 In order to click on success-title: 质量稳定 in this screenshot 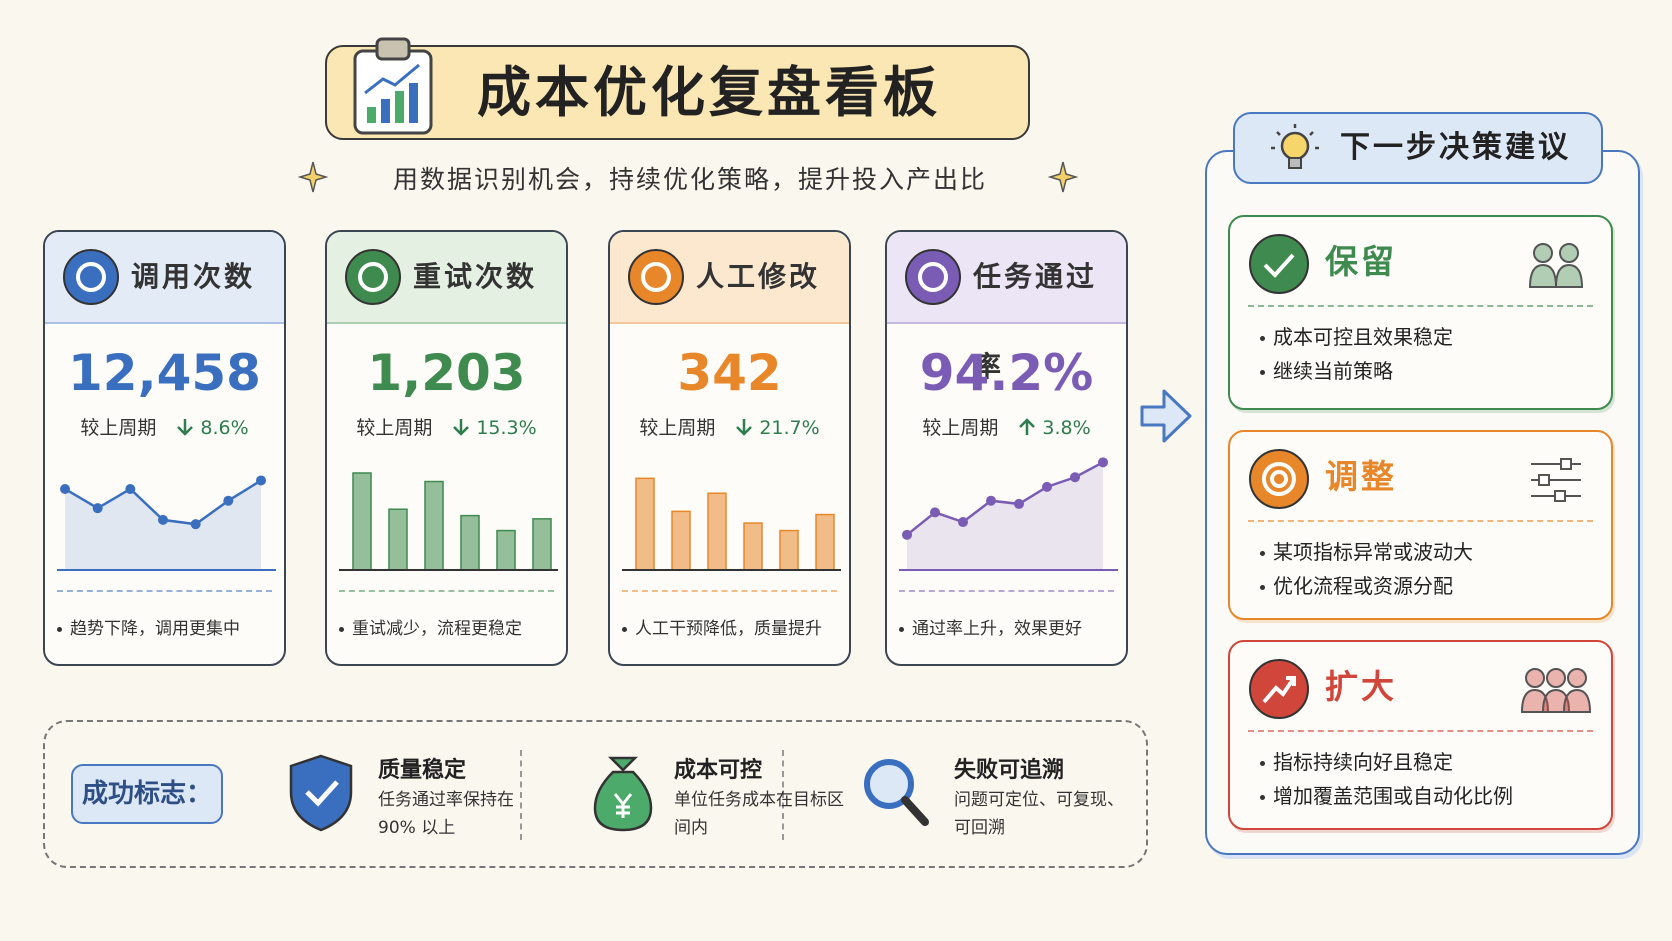, I will do `click(422, 770)`.